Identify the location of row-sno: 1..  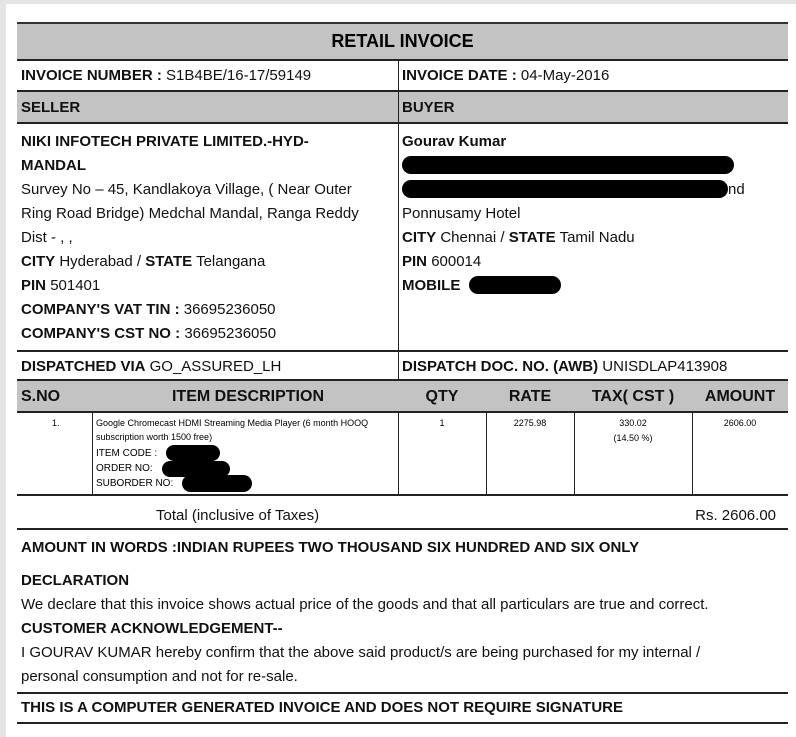
(56, 423).